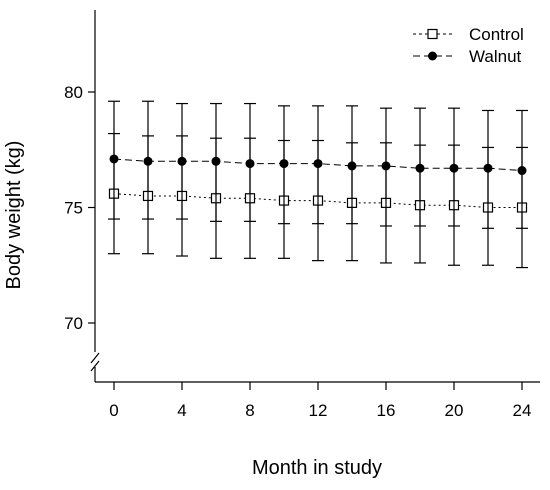 This screenshot has width=550, height=490. What do you see at coordinates (181, 410) in the screenshot?
I see `x-tick-label: 4` at bounding box center [181, 410].